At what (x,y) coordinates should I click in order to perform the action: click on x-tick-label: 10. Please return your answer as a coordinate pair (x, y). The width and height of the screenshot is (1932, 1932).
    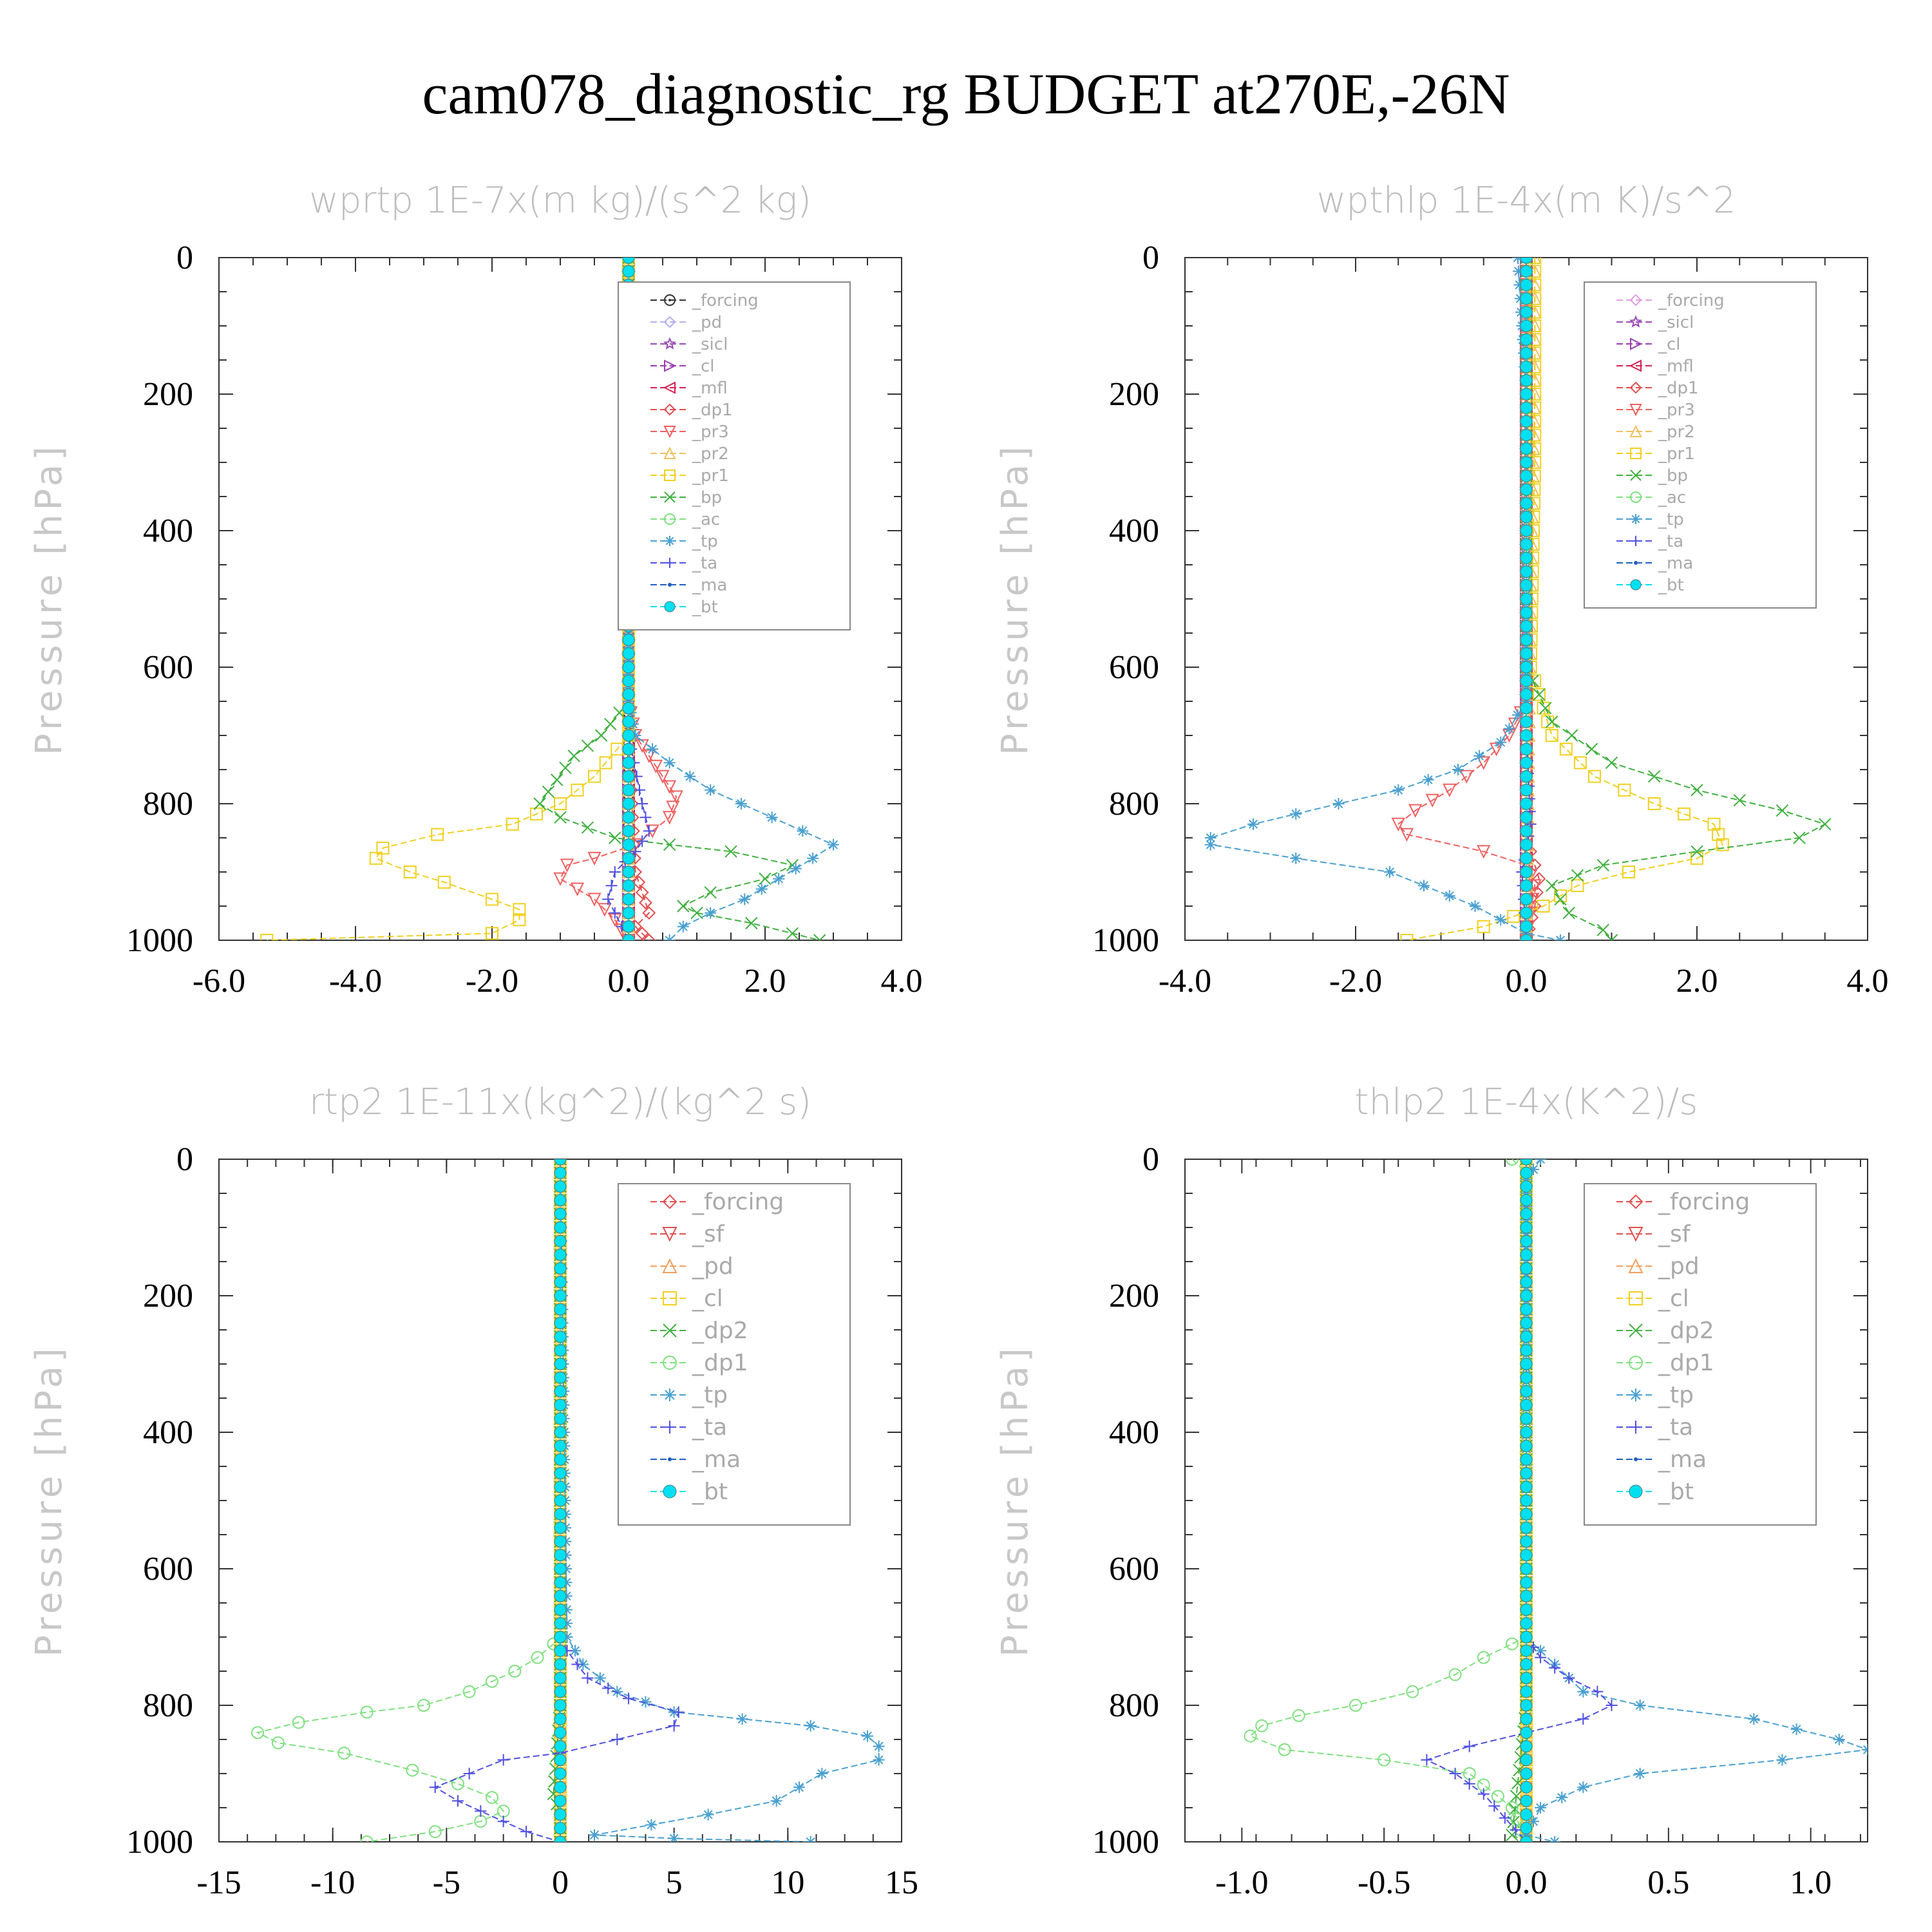
    Looking at the image, I should click on (787, 1882).